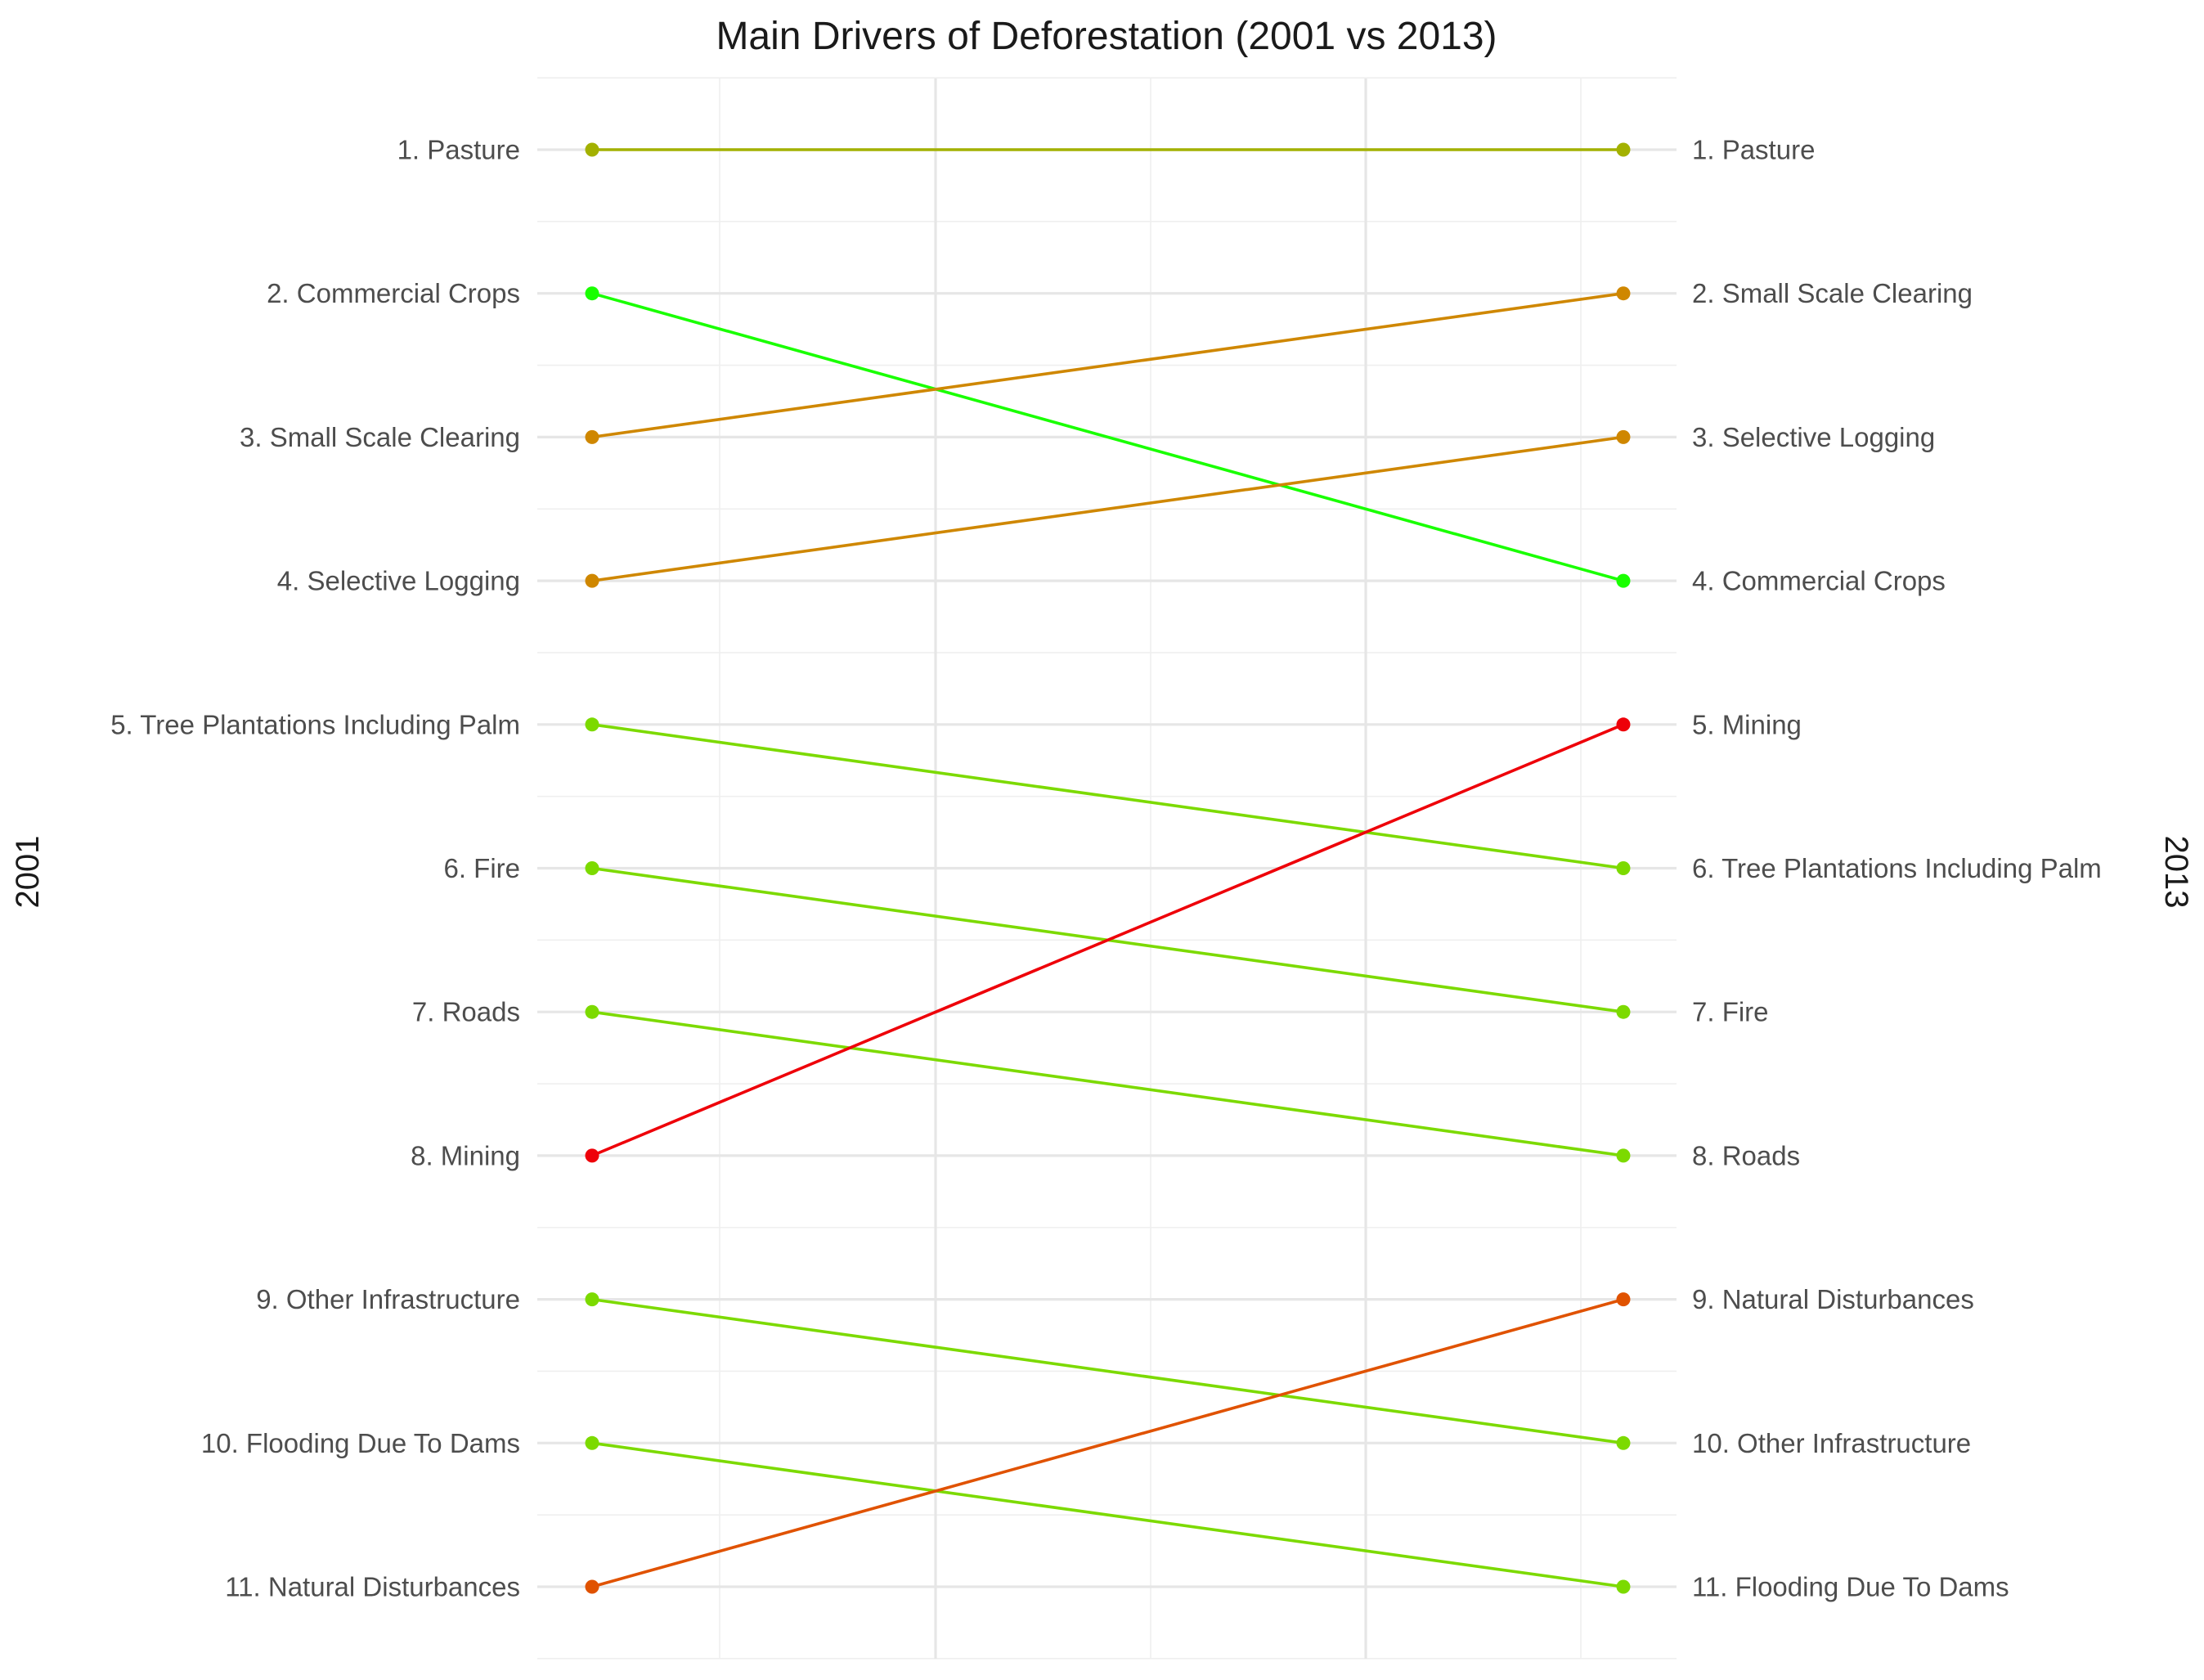 This screenshot has height=1680, width=2204. What do you see at coordinates (1819, 581) in the screenshot?
I see `right-tick-label: 4. Commercial Crops` at bounding box center [1819, 581].